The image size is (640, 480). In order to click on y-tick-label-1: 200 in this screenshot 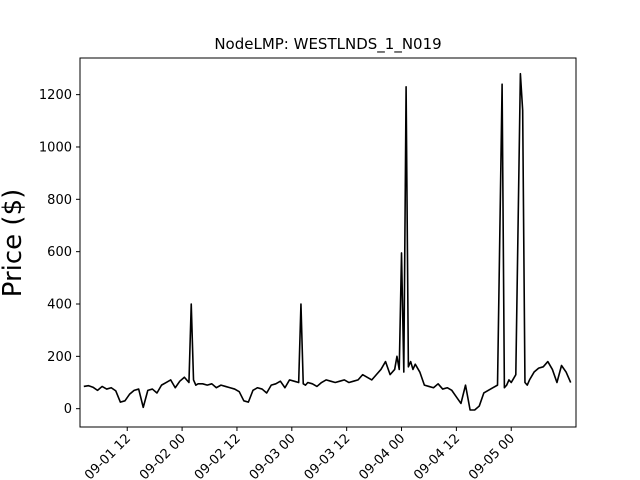, I will do `click(59, 357)`.